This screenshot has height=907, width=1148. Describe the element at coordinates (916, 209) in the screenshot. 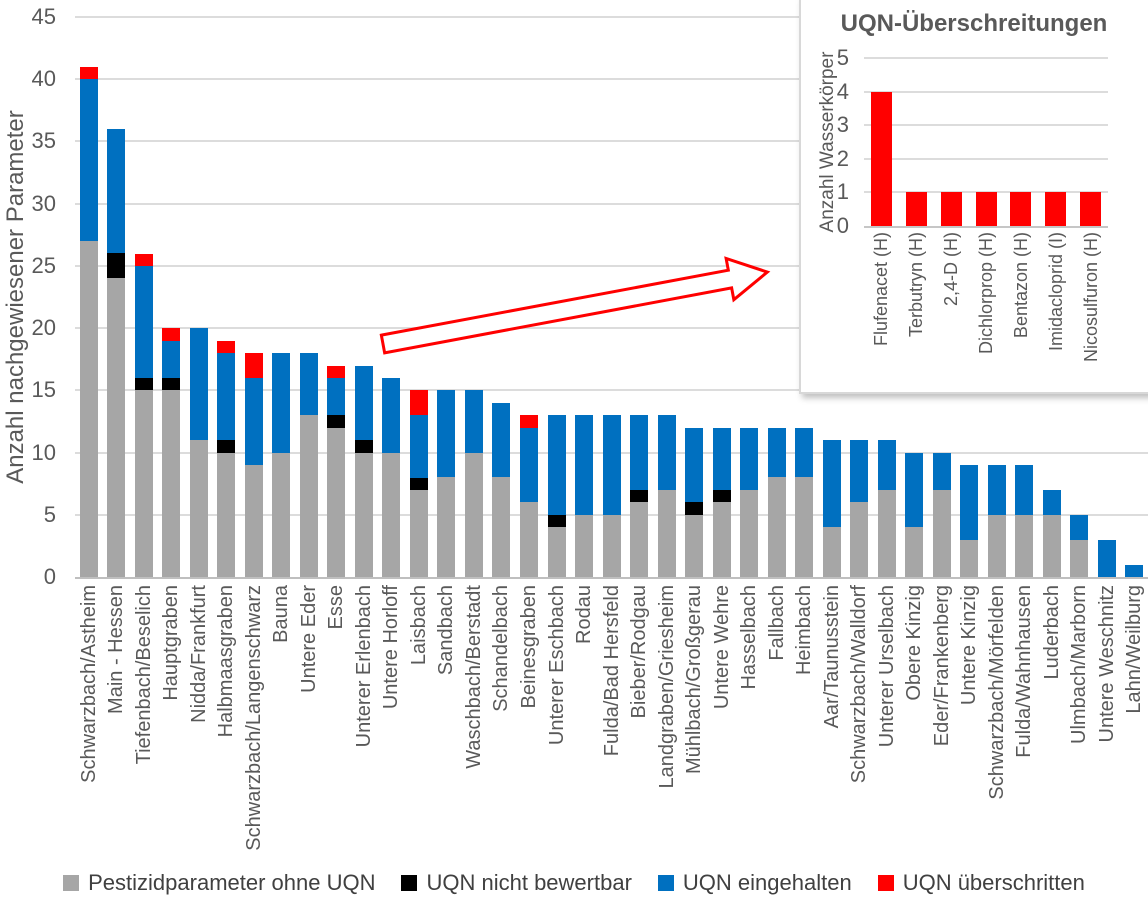

I see `bar-Terbutryn (H)` at that location.